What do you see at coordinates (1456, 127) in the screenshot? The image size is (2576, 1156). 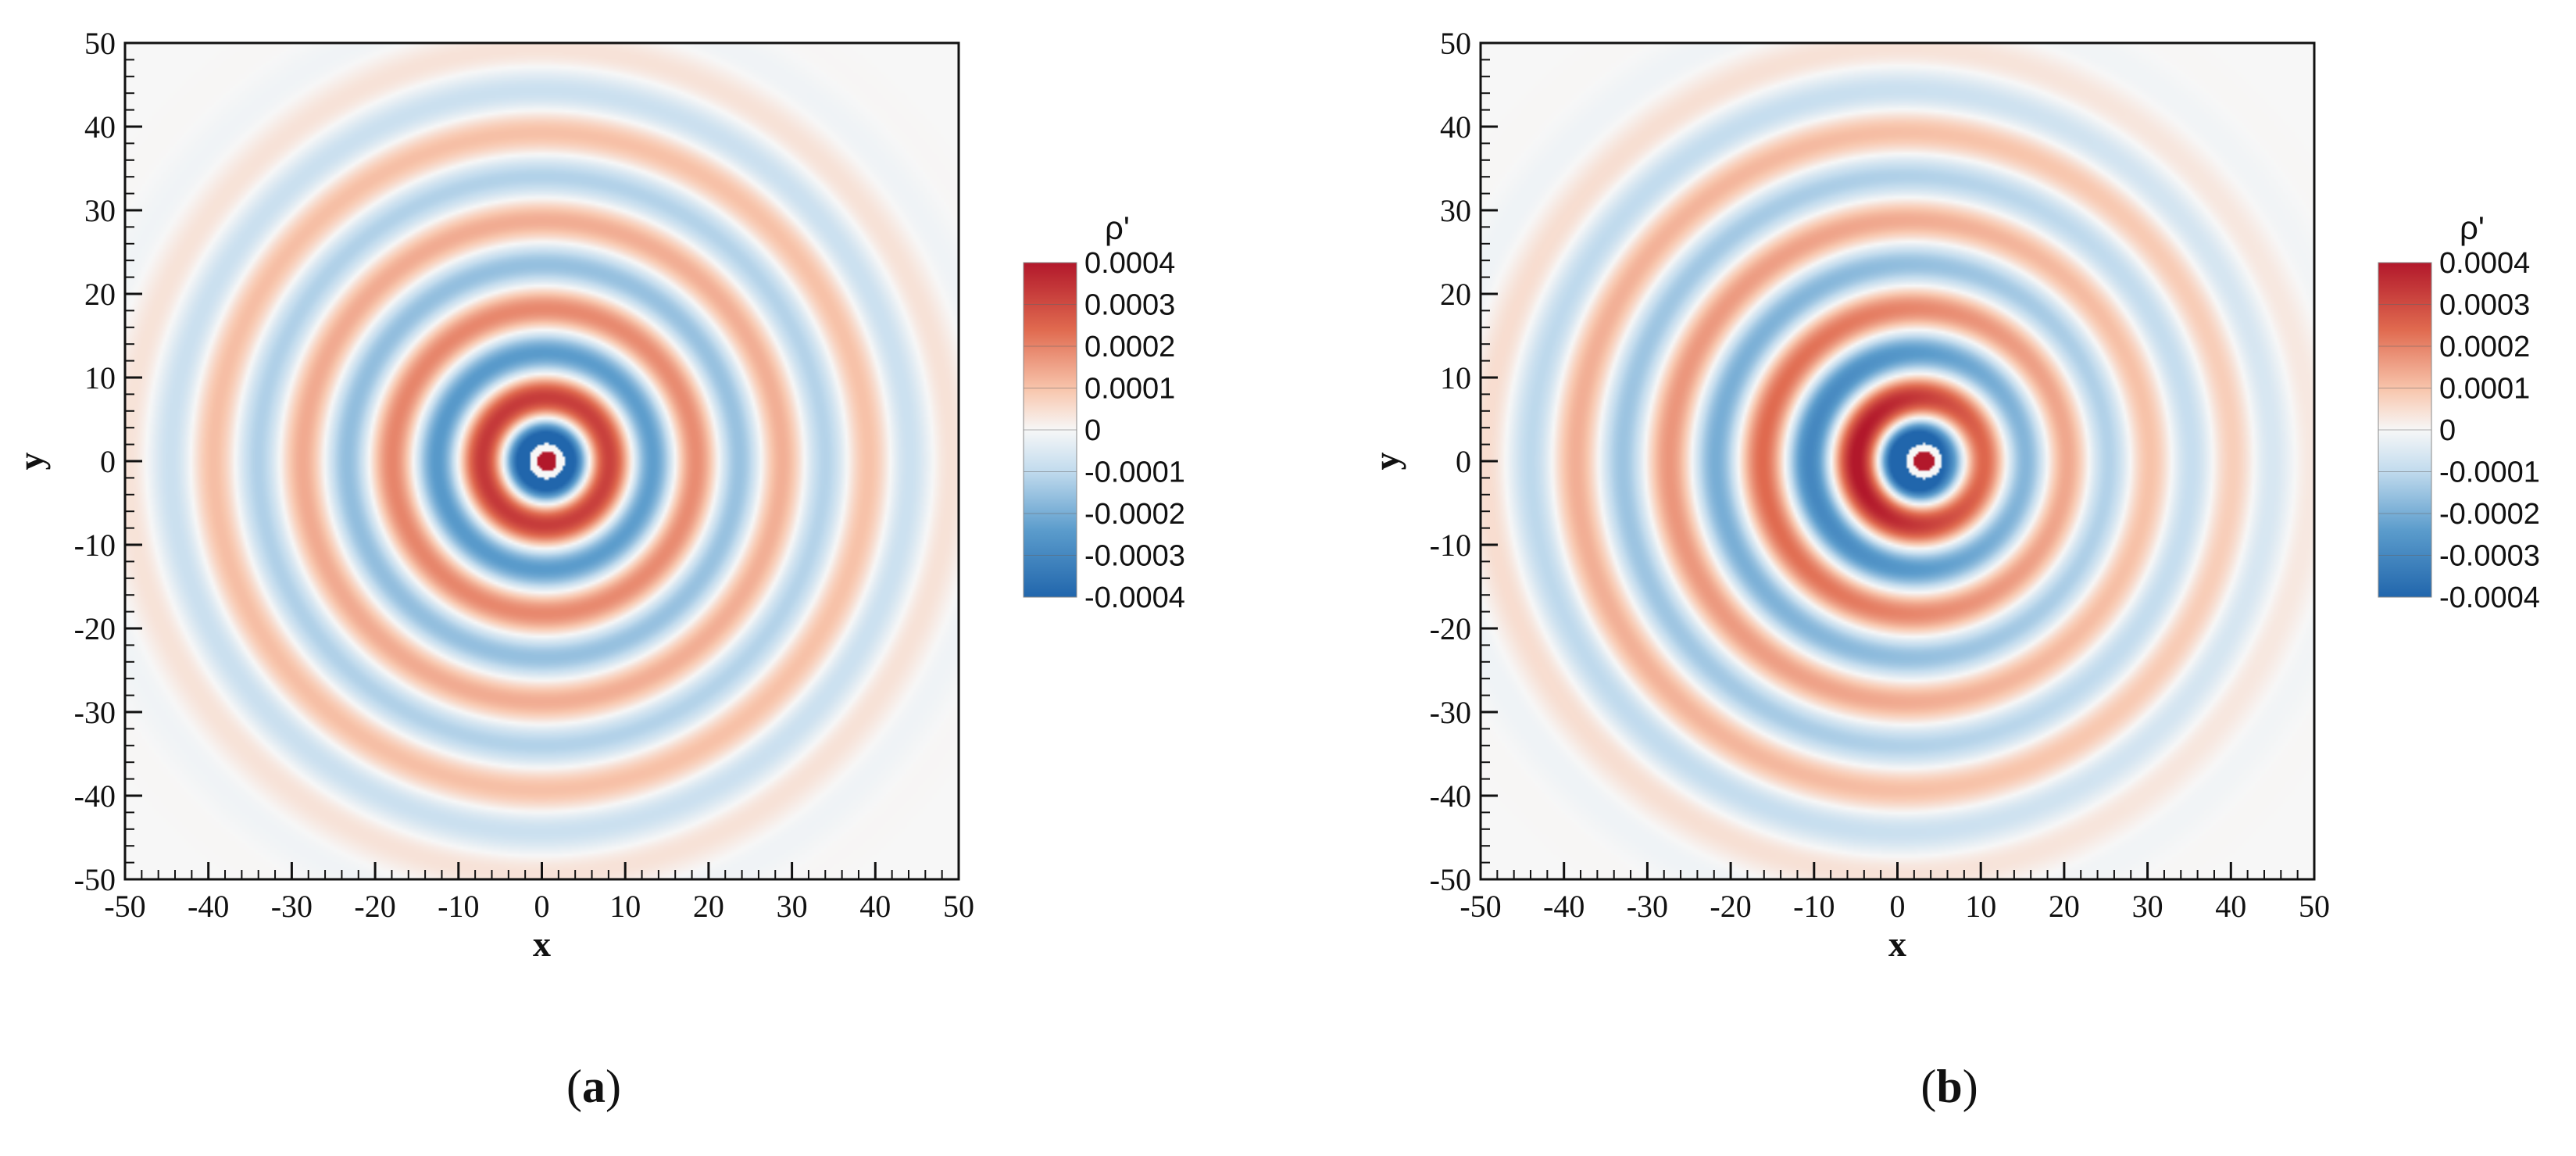 I see `panel-b-y-tick-label: 40` at bounding box center [1456, 127].